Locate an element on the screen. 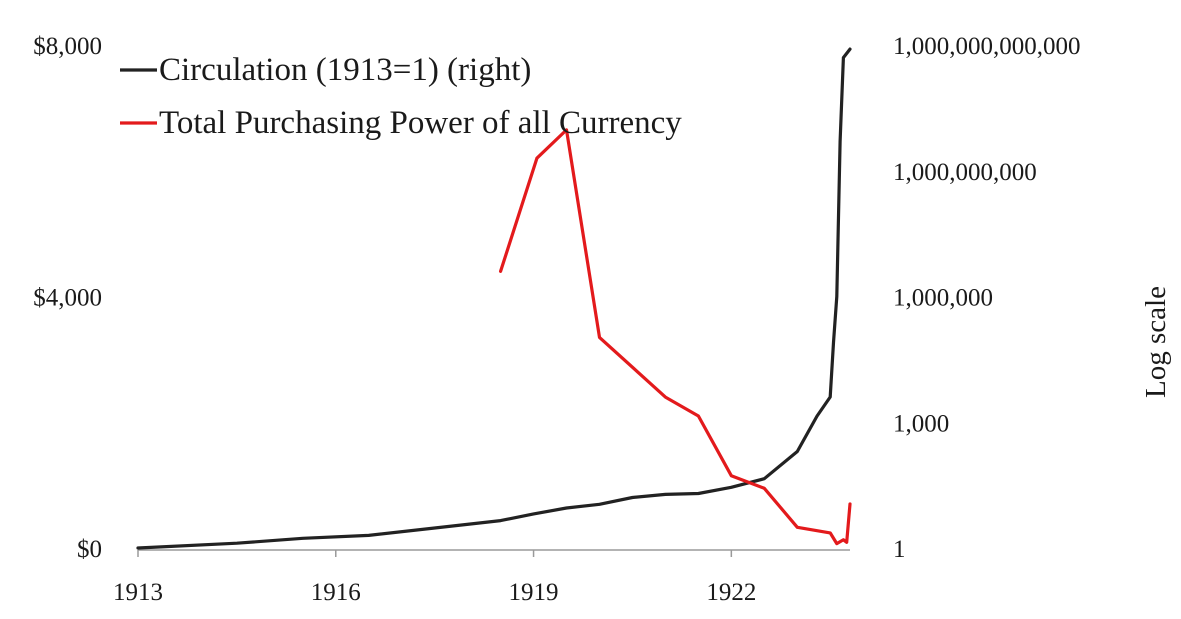 The width and height of the screenshot is (1181, 619). x-tick-label: 1916 is located at coordinates (336, 592).